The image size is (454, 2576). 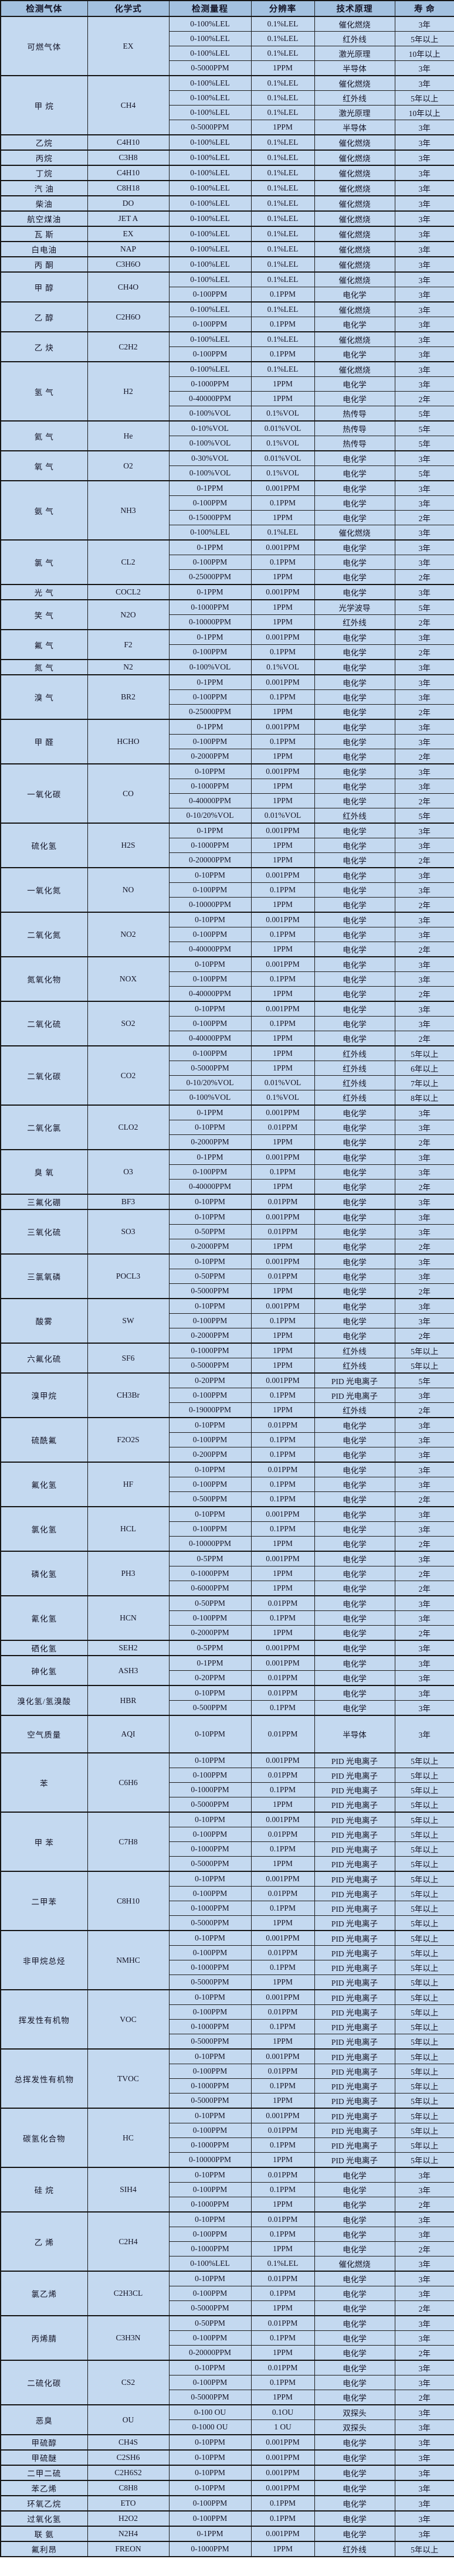 I want to click on formula-cell: C2H6O, so click(x=128, y=316).